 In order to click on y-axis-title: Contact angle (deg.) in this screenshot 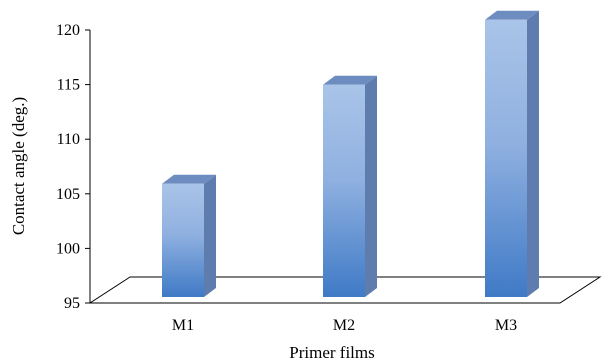, I will do `click(18, 166)`.